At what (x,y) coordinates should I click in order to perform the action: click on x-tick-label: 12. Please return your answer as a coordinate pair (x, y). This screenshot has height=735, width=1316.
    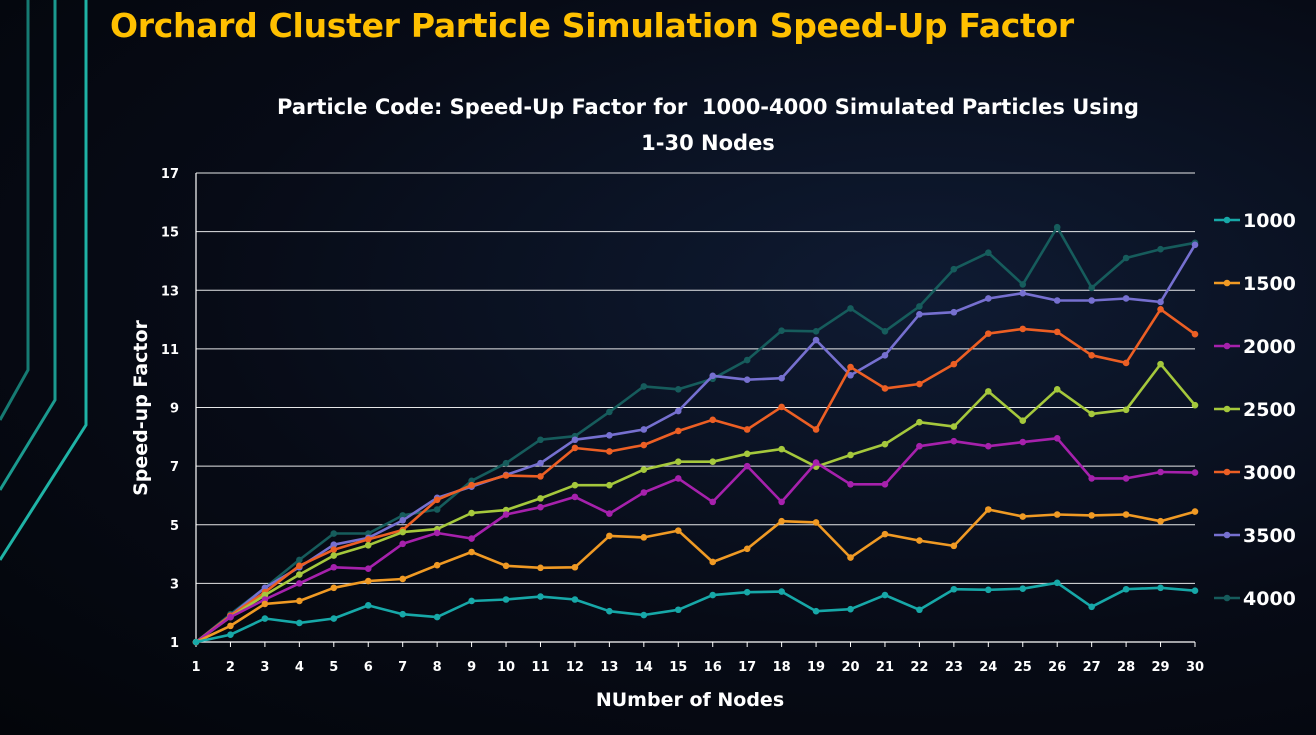
    Looking at the image, I should click on (575, 667).